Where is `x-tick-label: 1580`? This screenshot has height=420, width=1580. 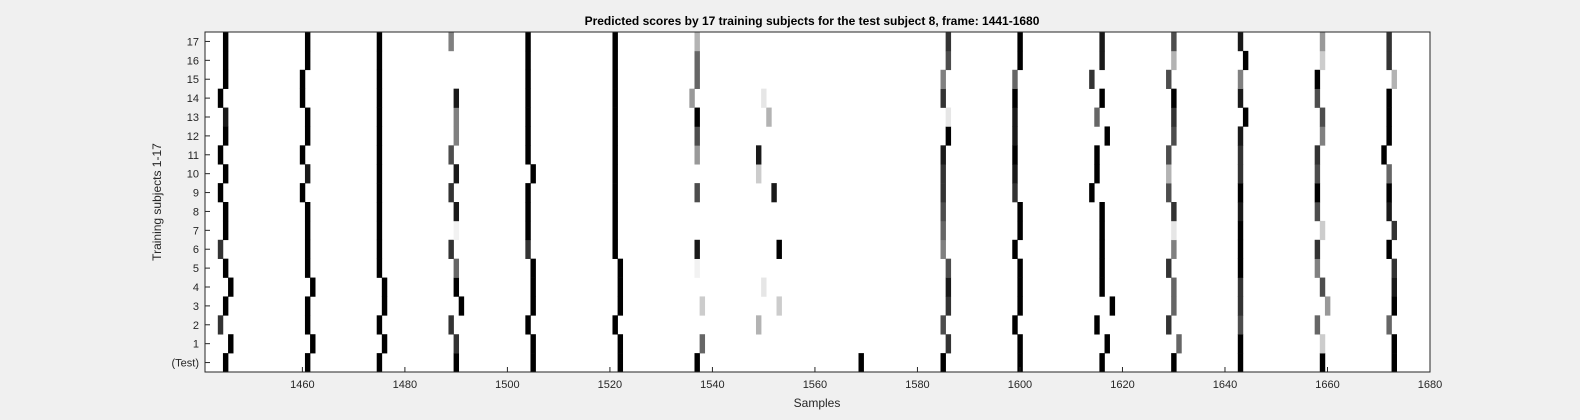
x-tick-label: 1580 is located at coordinates (917, 385).